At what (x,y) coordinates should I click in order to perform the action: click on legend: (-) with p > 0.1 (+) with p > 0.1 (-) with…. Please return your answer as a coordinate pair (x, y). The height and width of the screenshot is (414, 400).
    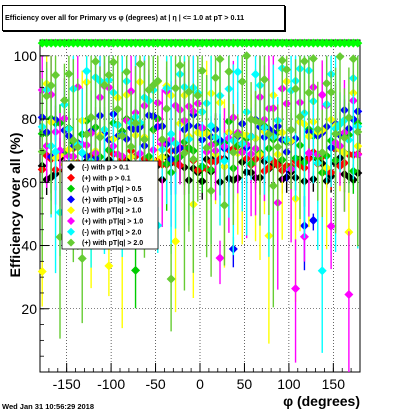
    Looking at the image, I should click on (110, 205).